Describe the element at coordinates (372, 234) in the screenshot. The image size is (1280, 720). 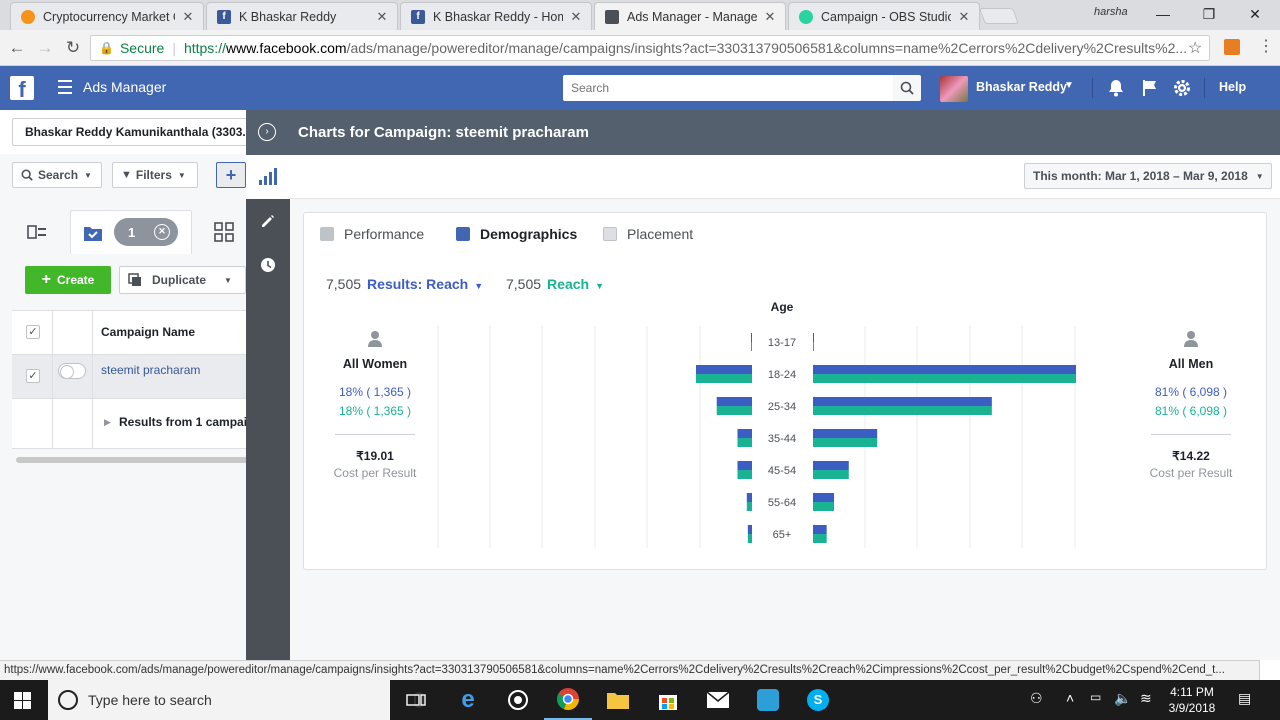
I see `tab-performance: Performance` at that location.